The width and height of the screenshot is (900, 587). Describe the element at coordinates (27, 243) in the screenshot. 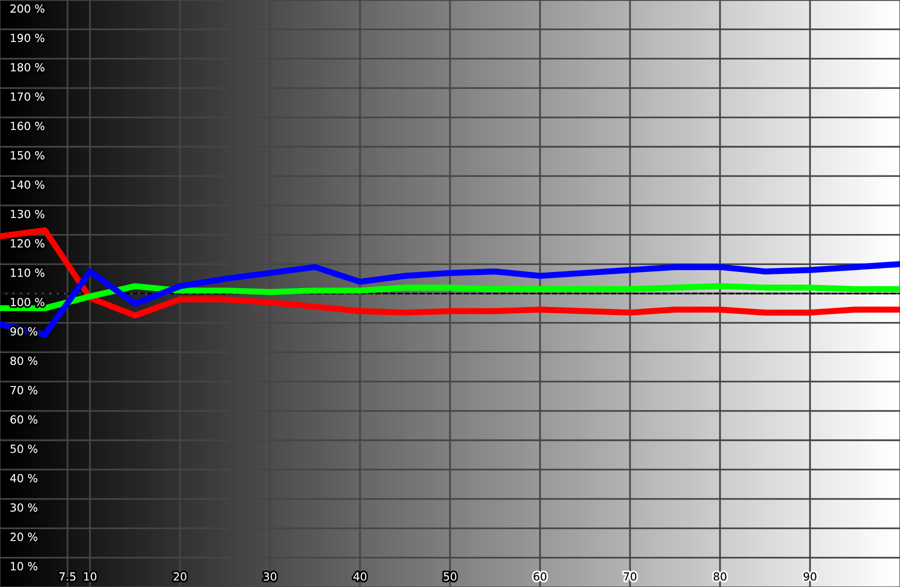

I see `y-tick-label: 120 %` at that location.